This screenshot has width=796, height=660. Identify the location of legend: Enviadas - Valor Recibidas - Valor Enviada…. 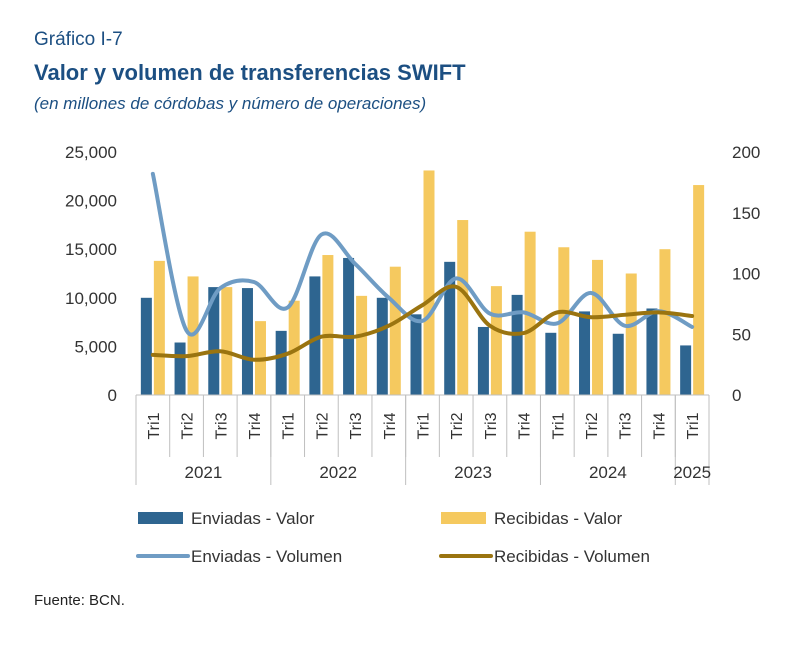
(393, 537).